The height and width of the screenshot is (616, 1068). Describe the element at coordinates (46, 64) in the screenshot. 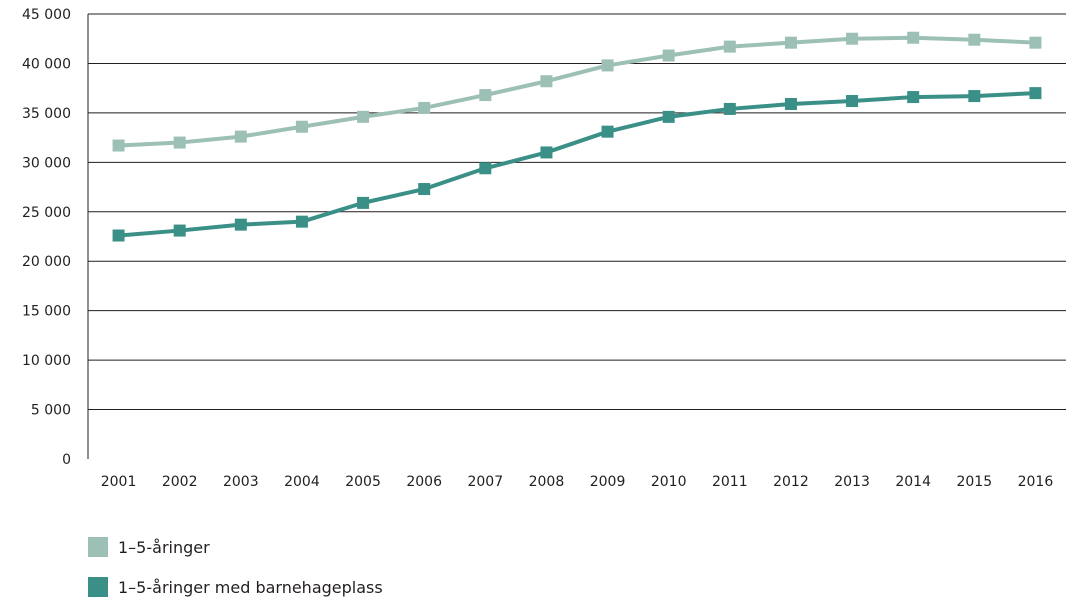

I see `y-tick-label: 40 000` at that location.